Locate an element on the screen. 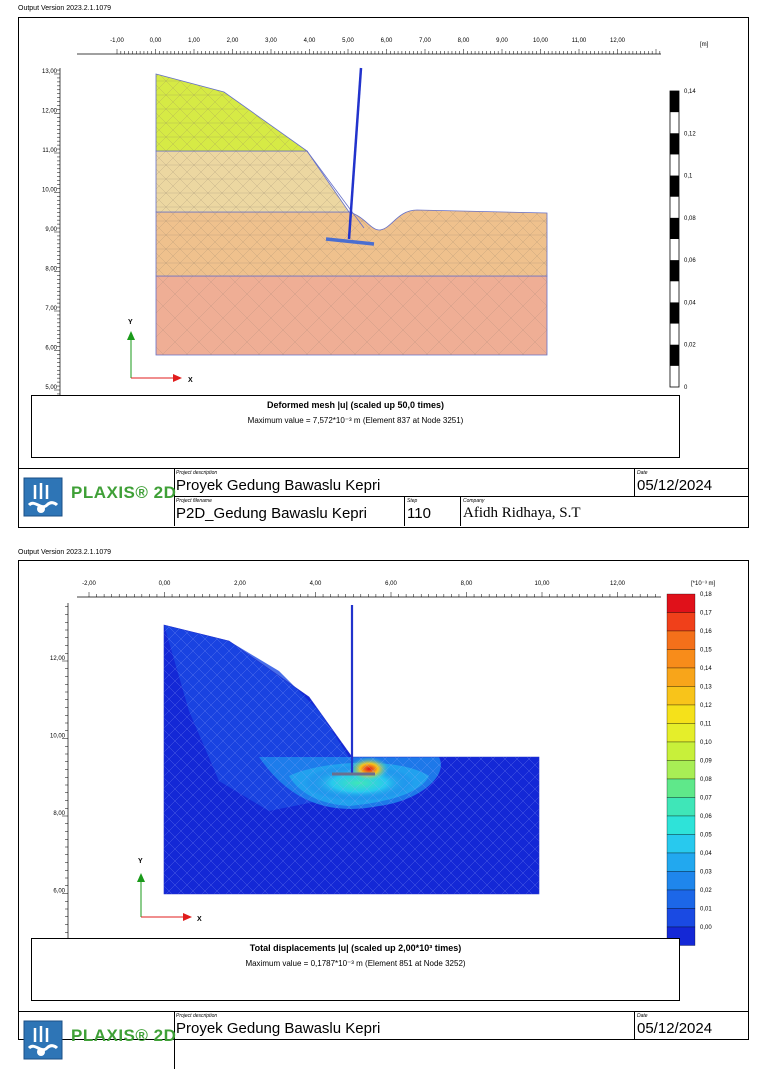  step-cell: Step 110 is located at coordinates (433, 511).